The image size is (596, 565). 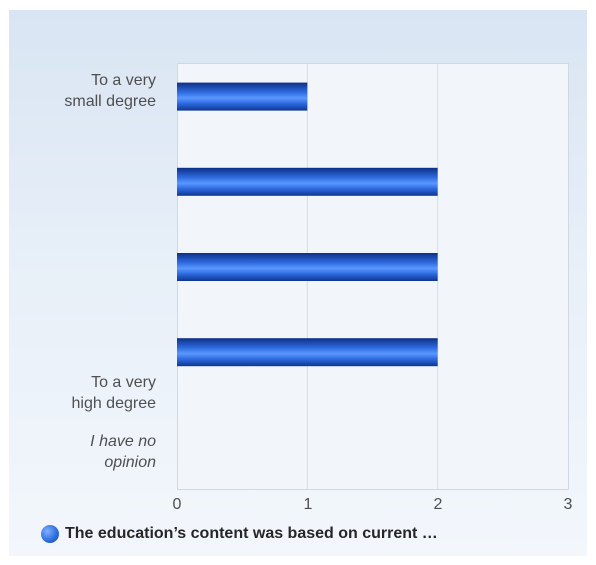 I want to click on category-label: I have no opinion, so click(x=86, y=452).